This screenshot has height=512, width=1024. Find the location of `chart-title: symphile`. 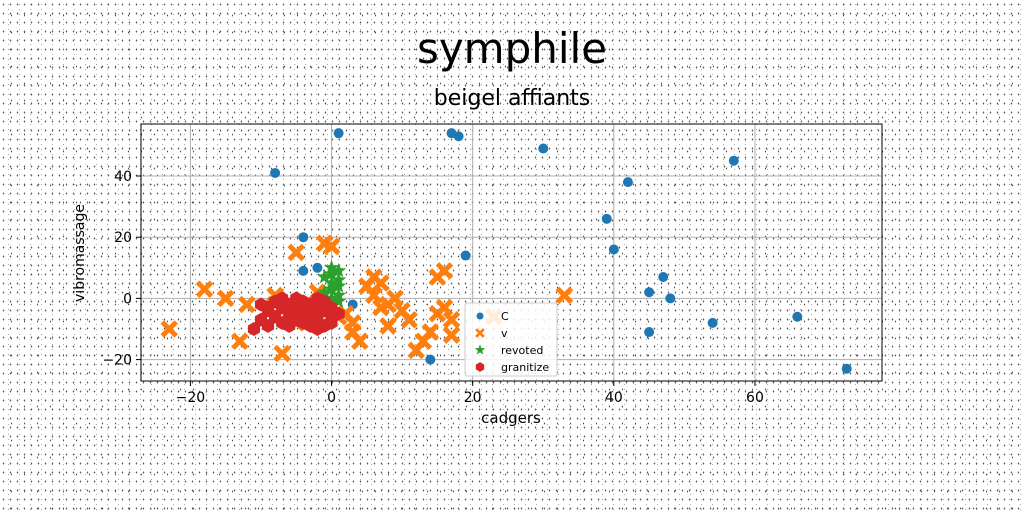

chart-title: symphile is located at coordinates (512, 48).